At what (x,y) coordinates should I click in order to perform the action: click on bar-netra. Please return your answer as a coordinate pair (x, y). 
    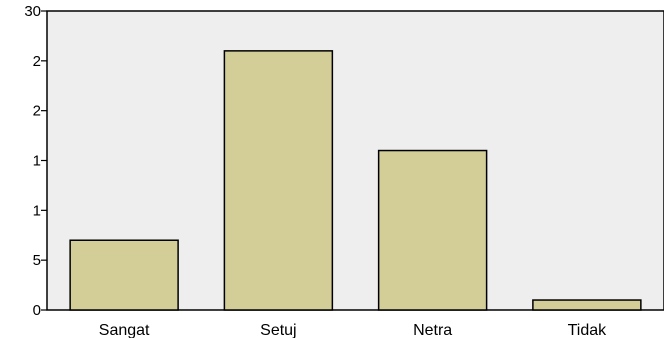
    Looking at the image, I should click on (432, 230).